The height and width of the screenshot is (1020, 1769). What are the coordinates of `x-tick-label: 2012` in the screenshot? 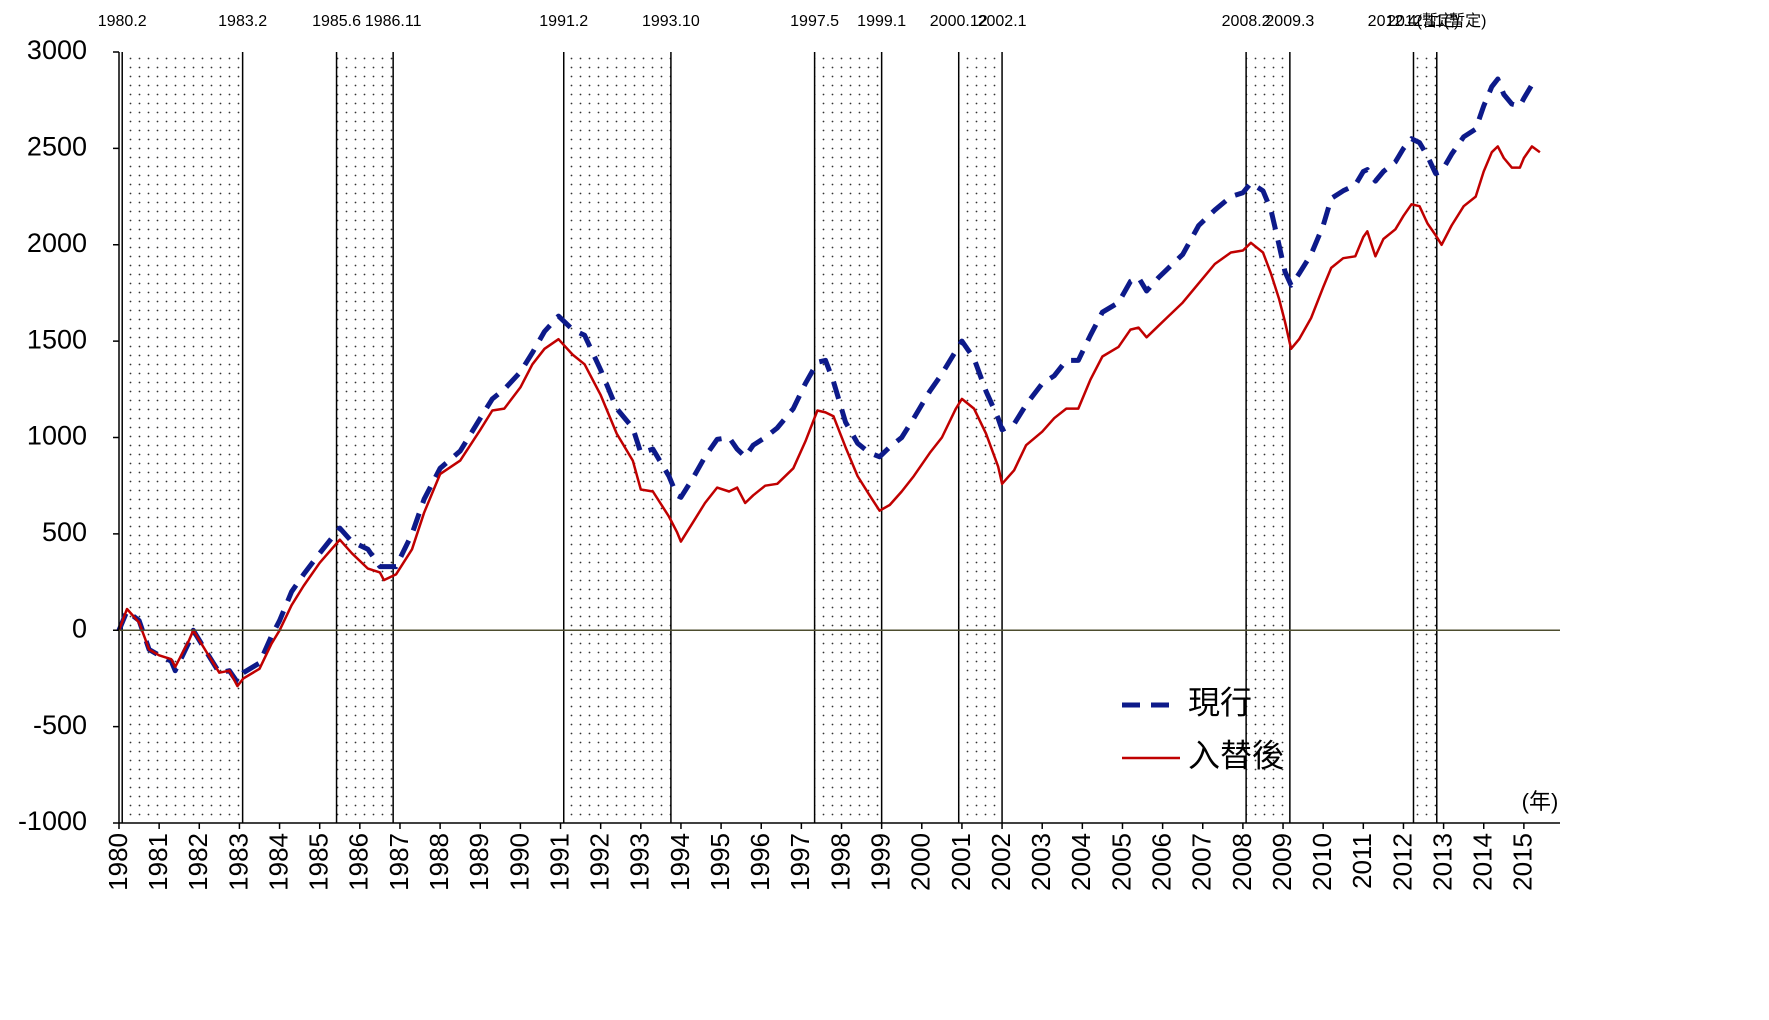 It's located at (1402, 862).